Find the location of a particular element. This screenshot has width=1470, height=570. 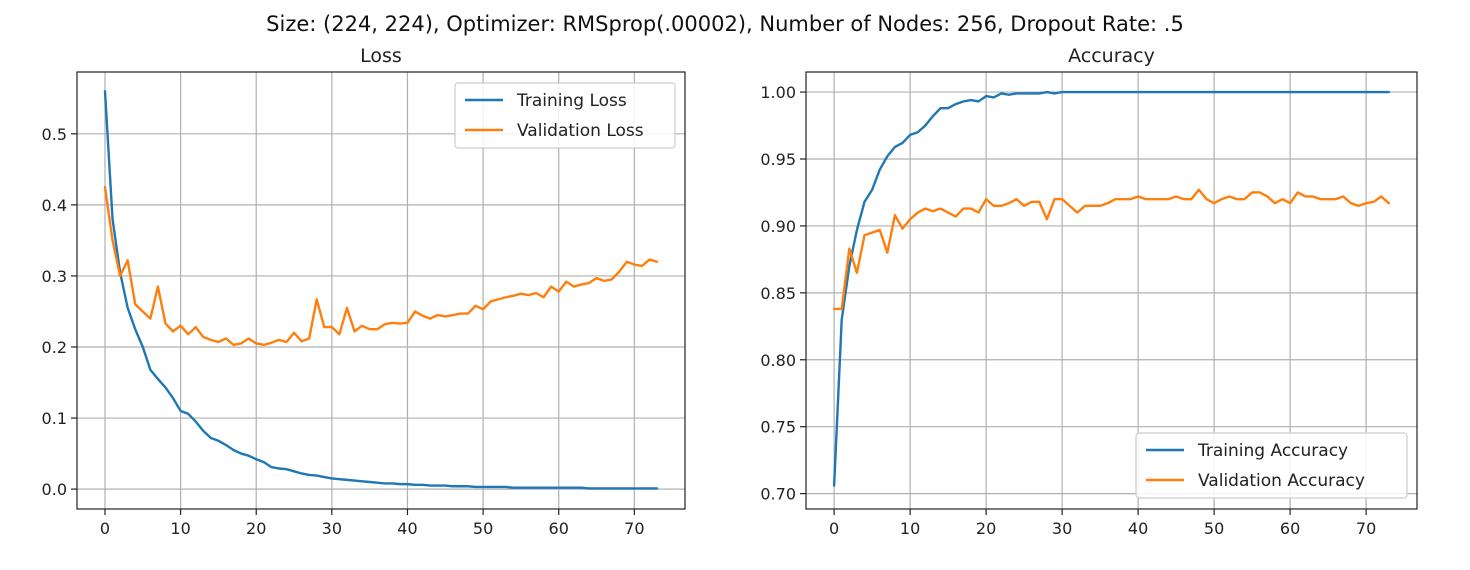

y-tick-label: 0.0 is located at coordinates (54, 489).